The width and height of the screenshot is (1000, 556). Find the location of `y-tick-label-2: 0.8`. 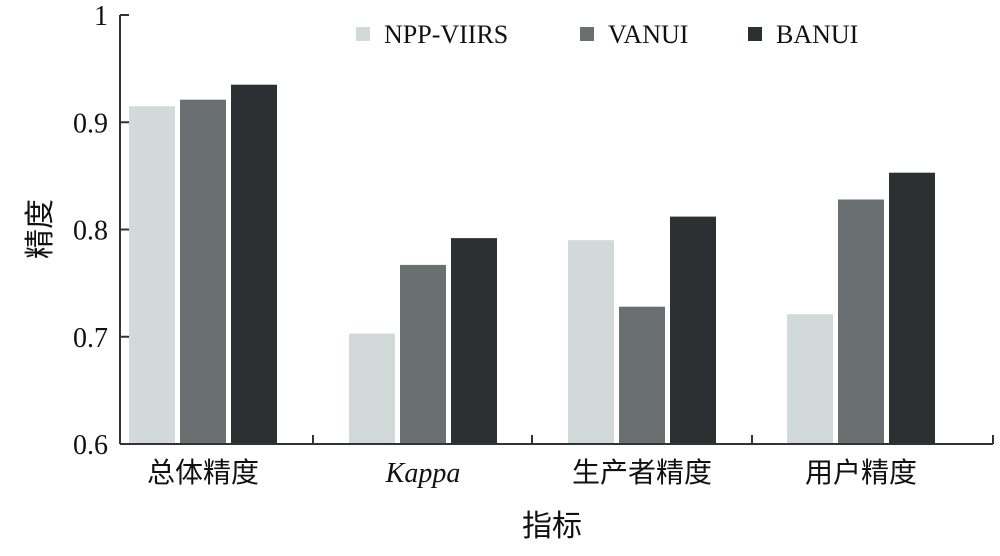

y-tick-label-2: 0.8 is located at coordinates (90, 231).